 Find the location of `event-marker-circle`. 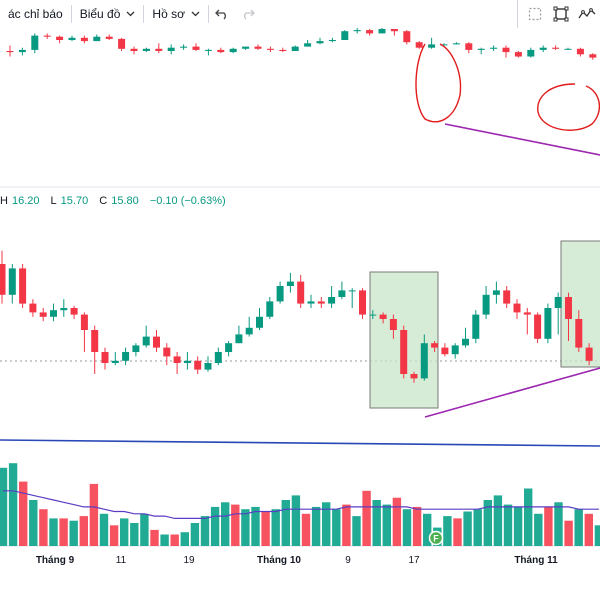

event-marker-circle is located at coordinates (436, 538).